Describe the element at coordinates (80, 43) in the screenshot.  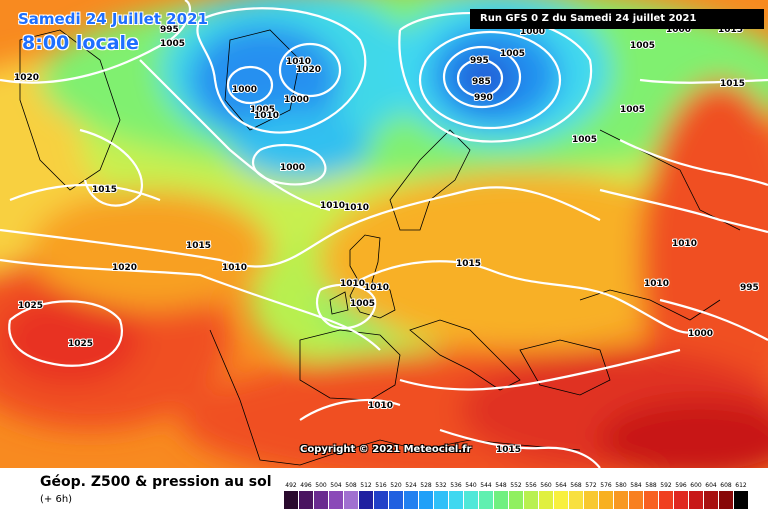
I see `map-time-label: 8:00 locale` at that location.